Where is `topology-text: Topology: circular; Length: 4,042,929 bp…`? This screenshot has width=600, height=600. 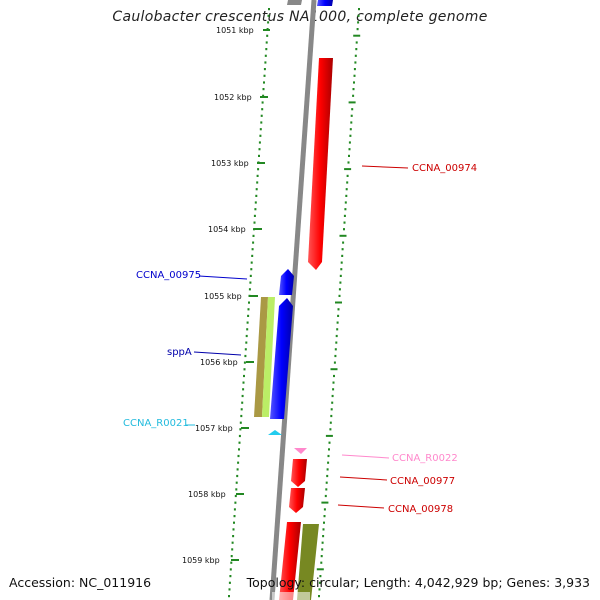
topology-text: Topology: circular; Length: 4,042,929 bp… is located at coordinates (418, 582).